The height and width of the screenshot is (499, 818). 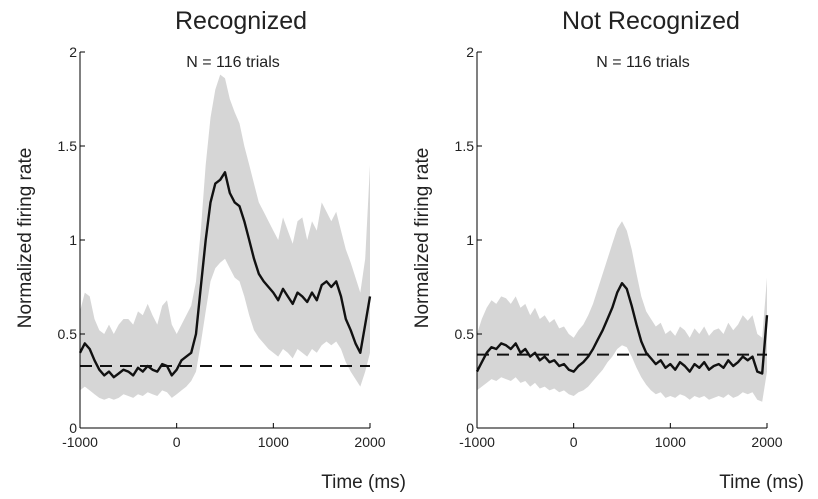 I want to click on chart-title: Recognized, so click(x=241, y=21).